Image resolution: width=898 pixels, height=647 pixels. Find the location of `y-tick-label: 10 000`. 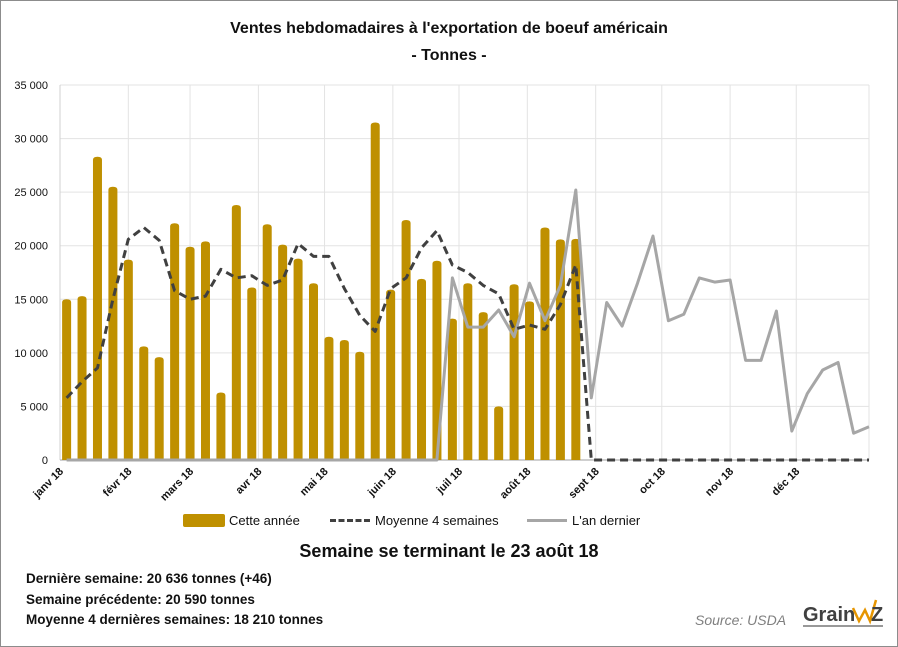

y-tick-label: 10 000 is located at coordinates (31, 354).